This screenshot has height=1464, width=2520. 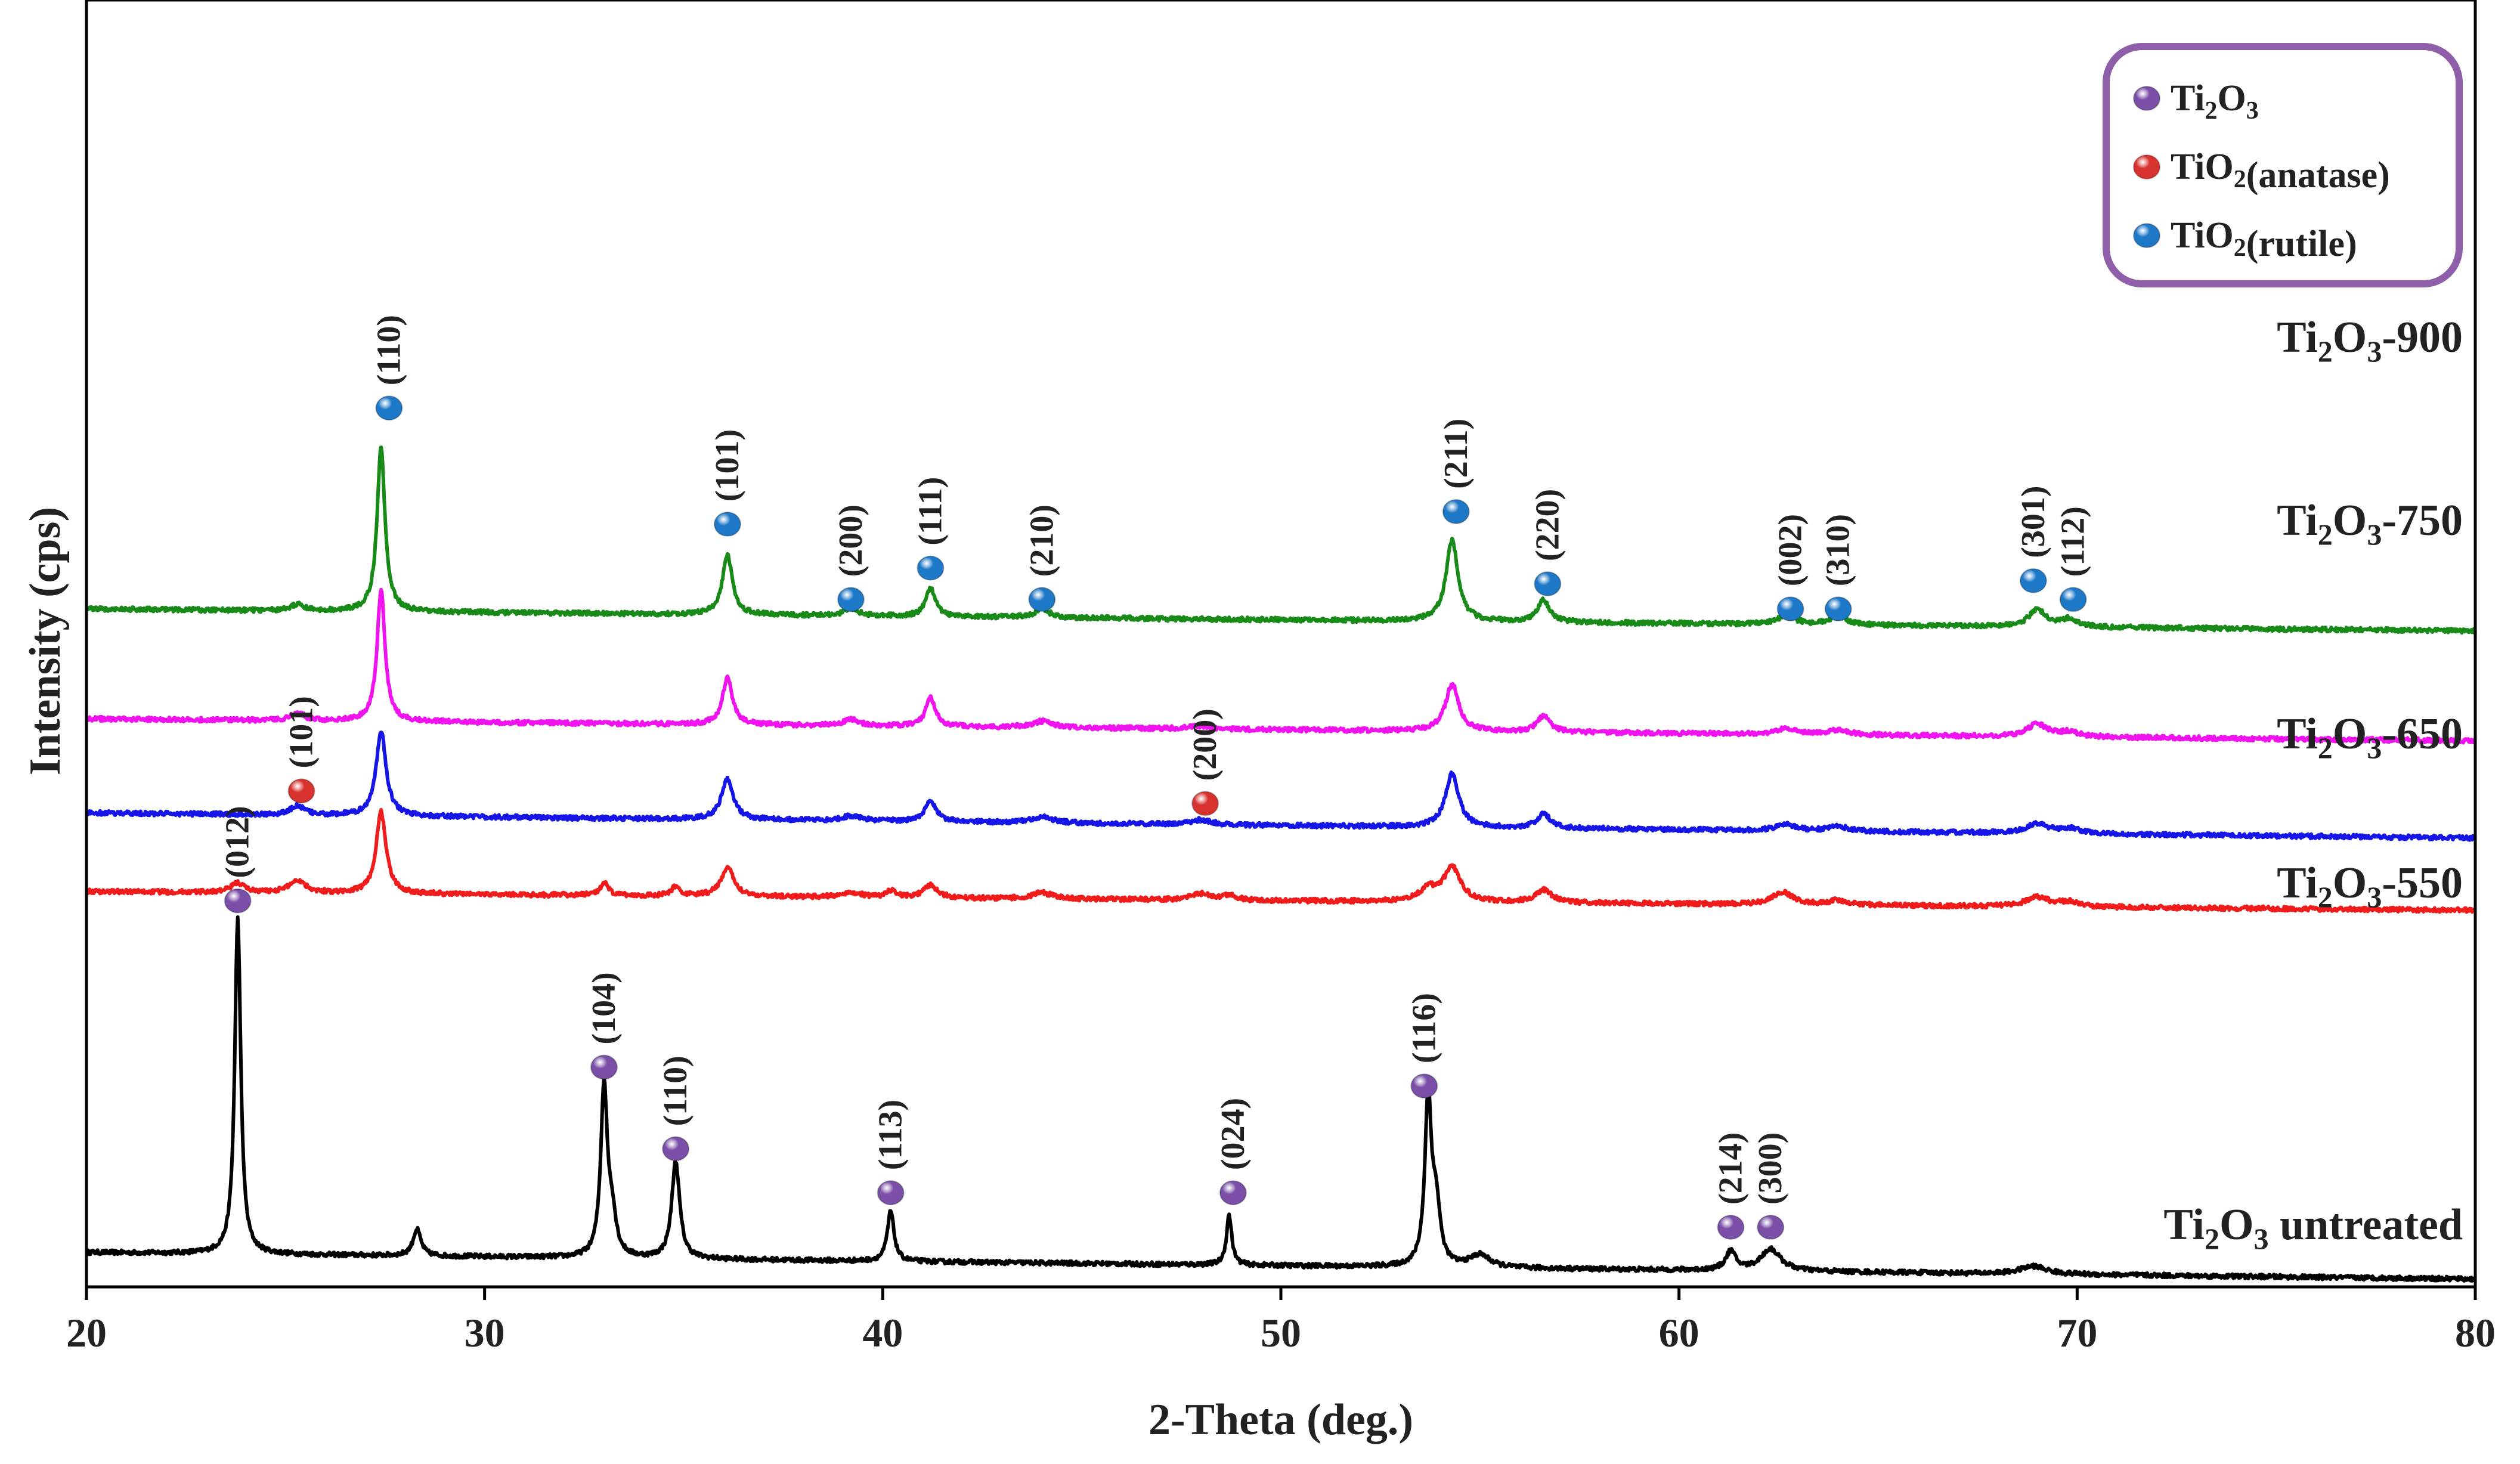 What do you see at coordinates (2215, 101) in the screenshot?
I see `legend-label-ti2o3: Ti2O3` at bounding box center [2215, 101].